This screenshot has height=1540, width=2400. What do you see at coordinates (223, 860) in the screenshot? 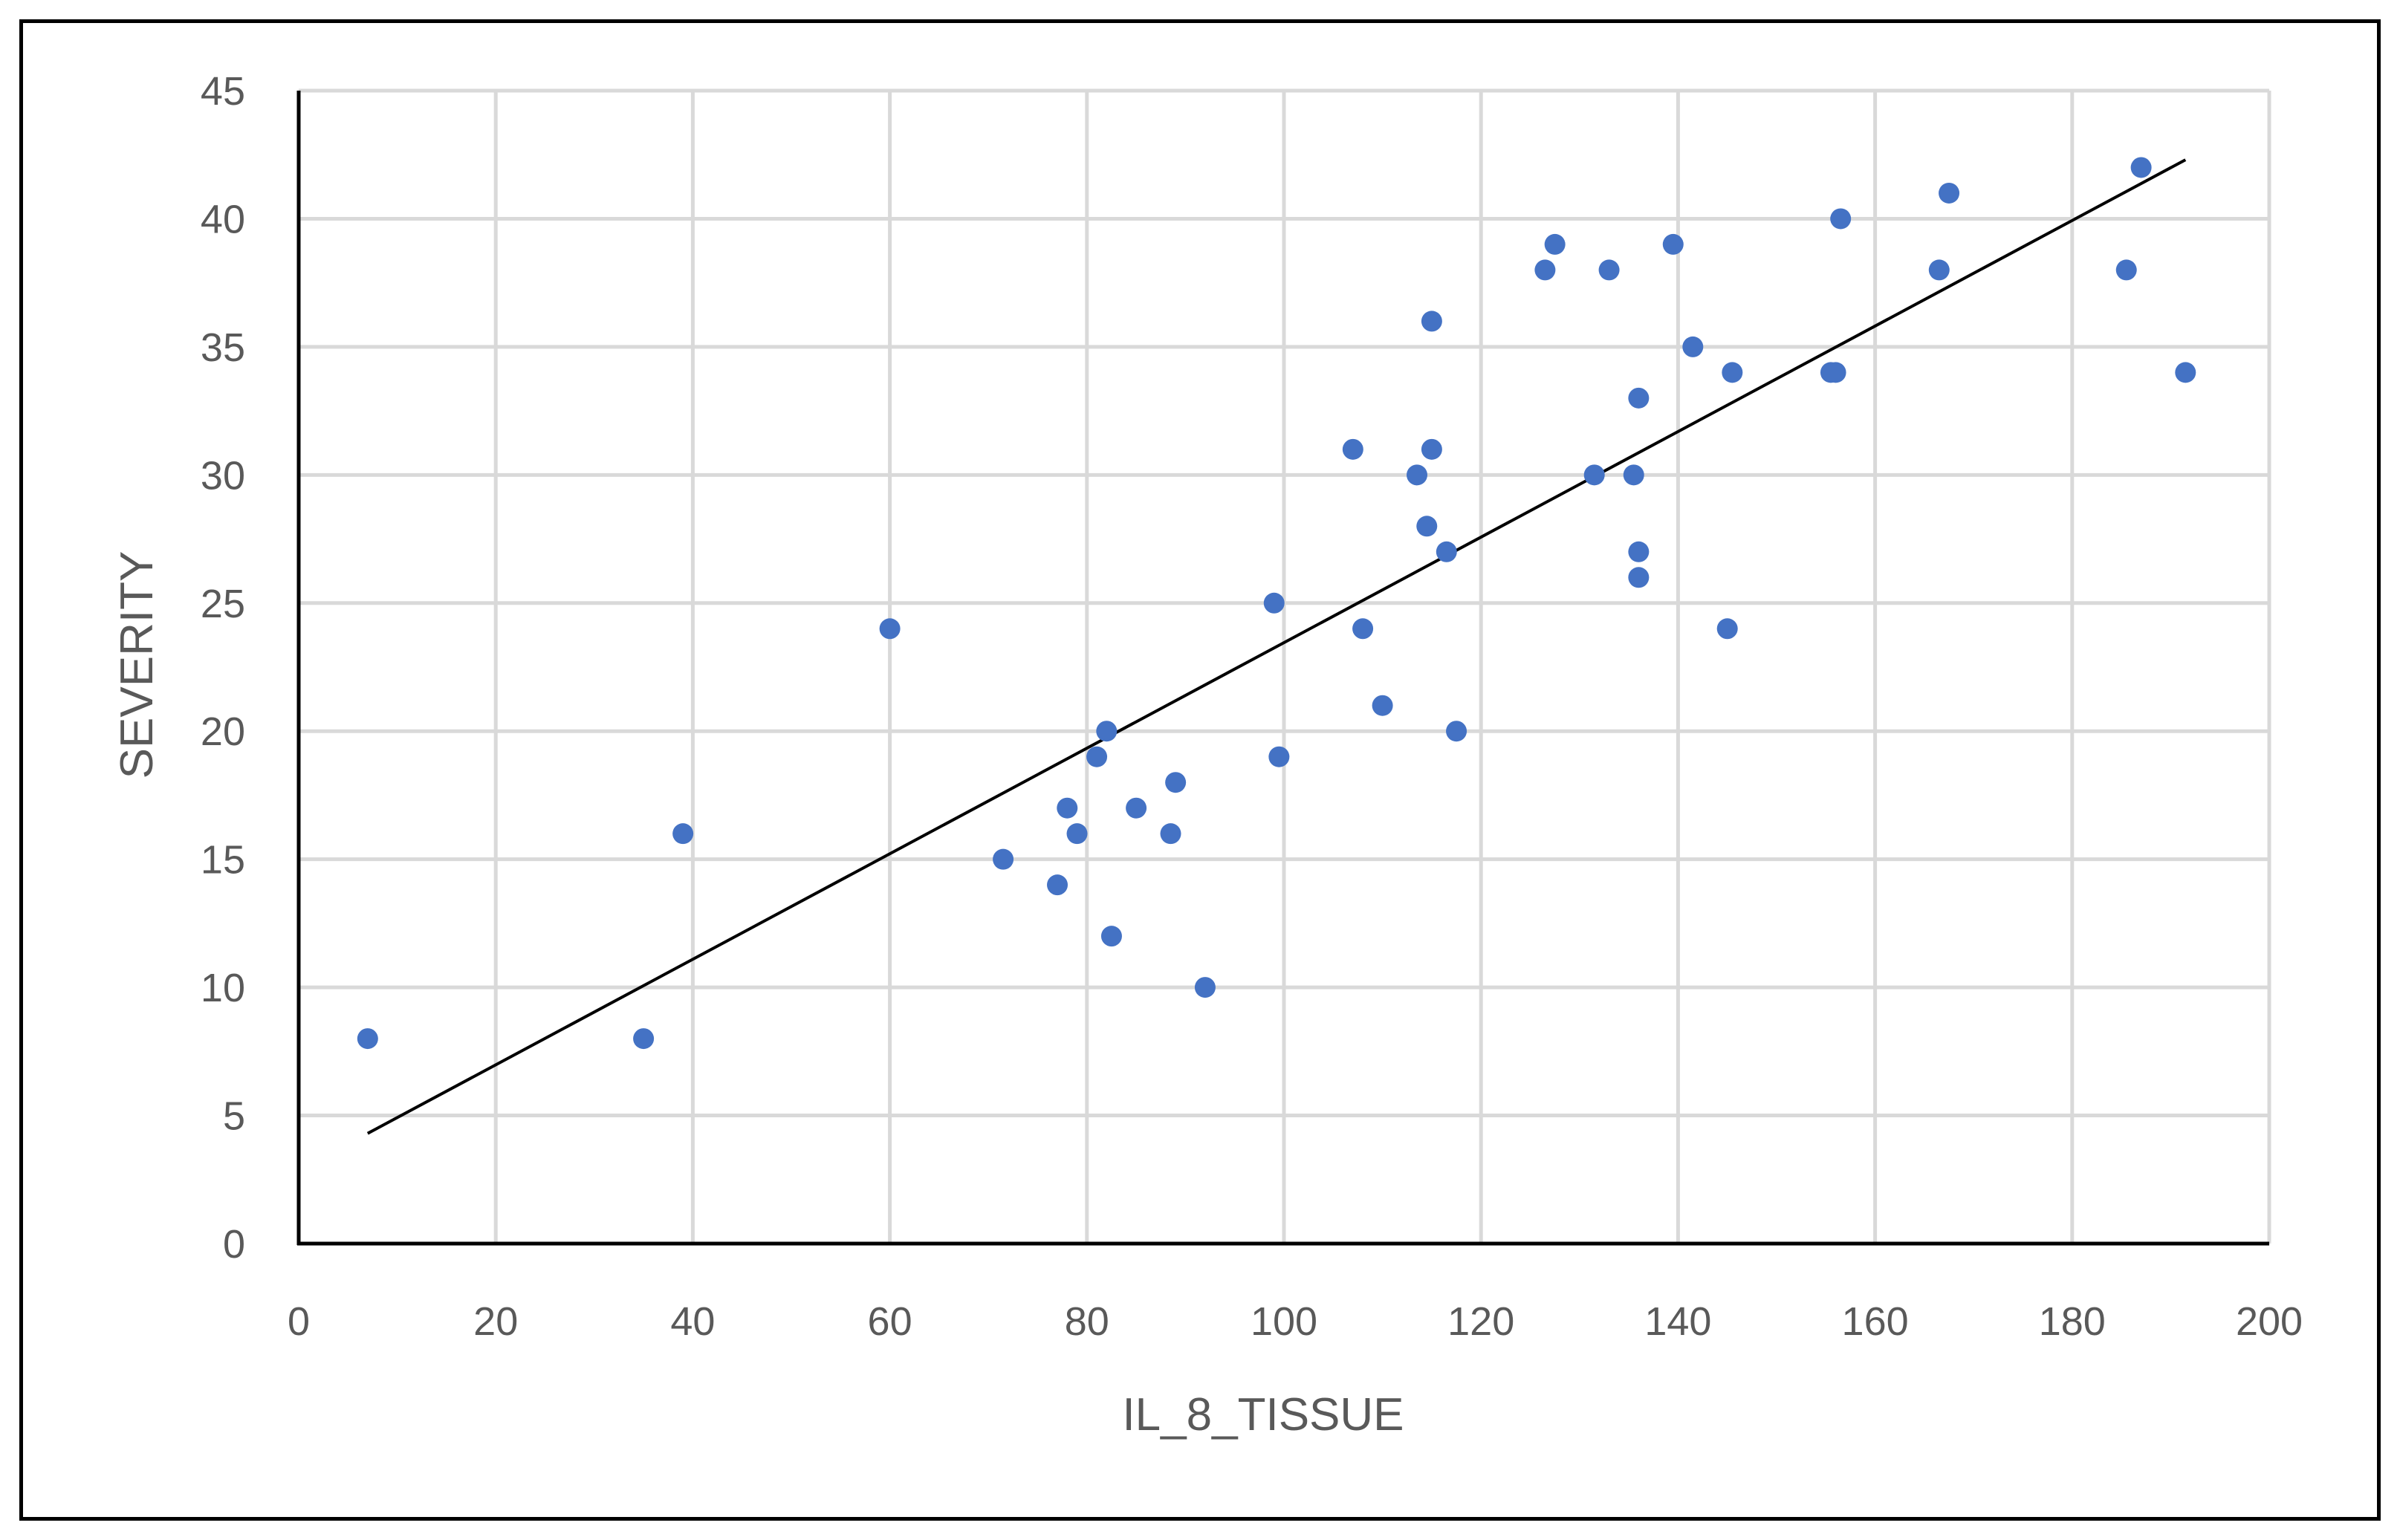
I see `y-tick-label: 15` at bounding box center [223, 860].